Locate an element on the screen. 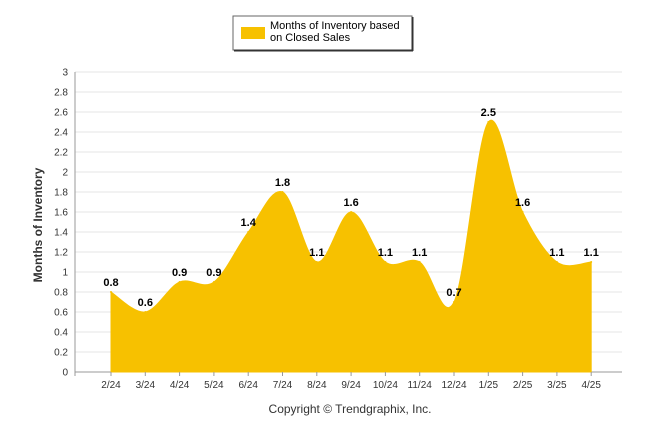 This screenshot has height=434, width=646. x-tick-label: 2/25 is located at coordinates (523, 385).